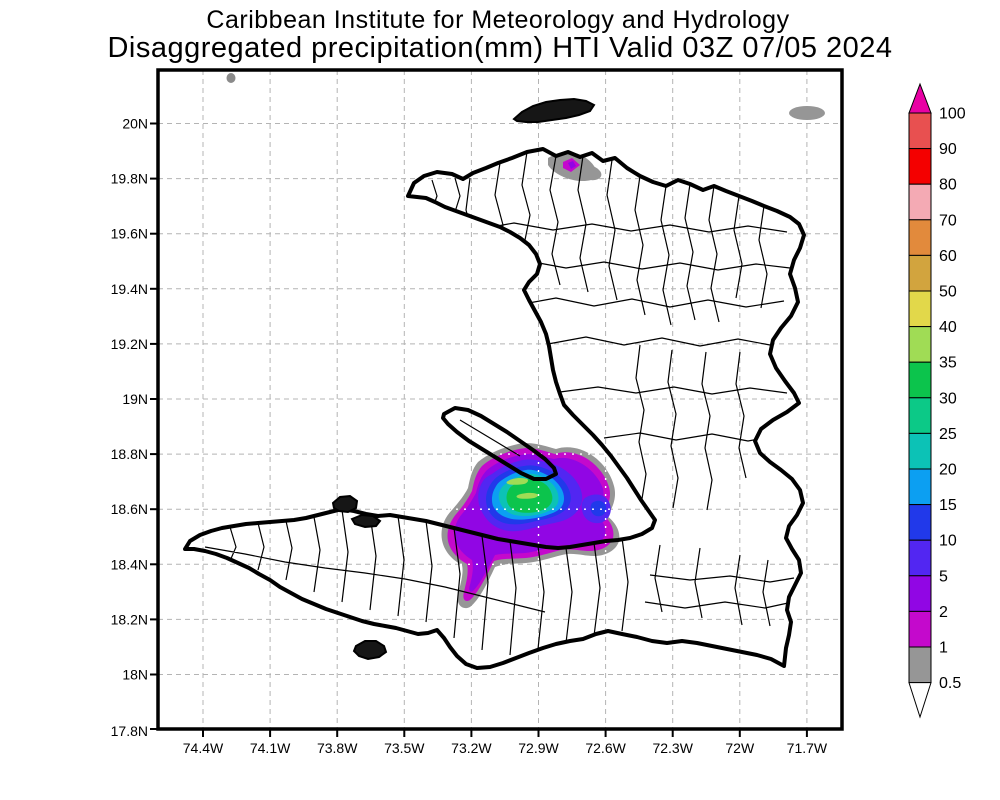  I want to click on lat-tick-label: 17.8N, so click(129, 731).